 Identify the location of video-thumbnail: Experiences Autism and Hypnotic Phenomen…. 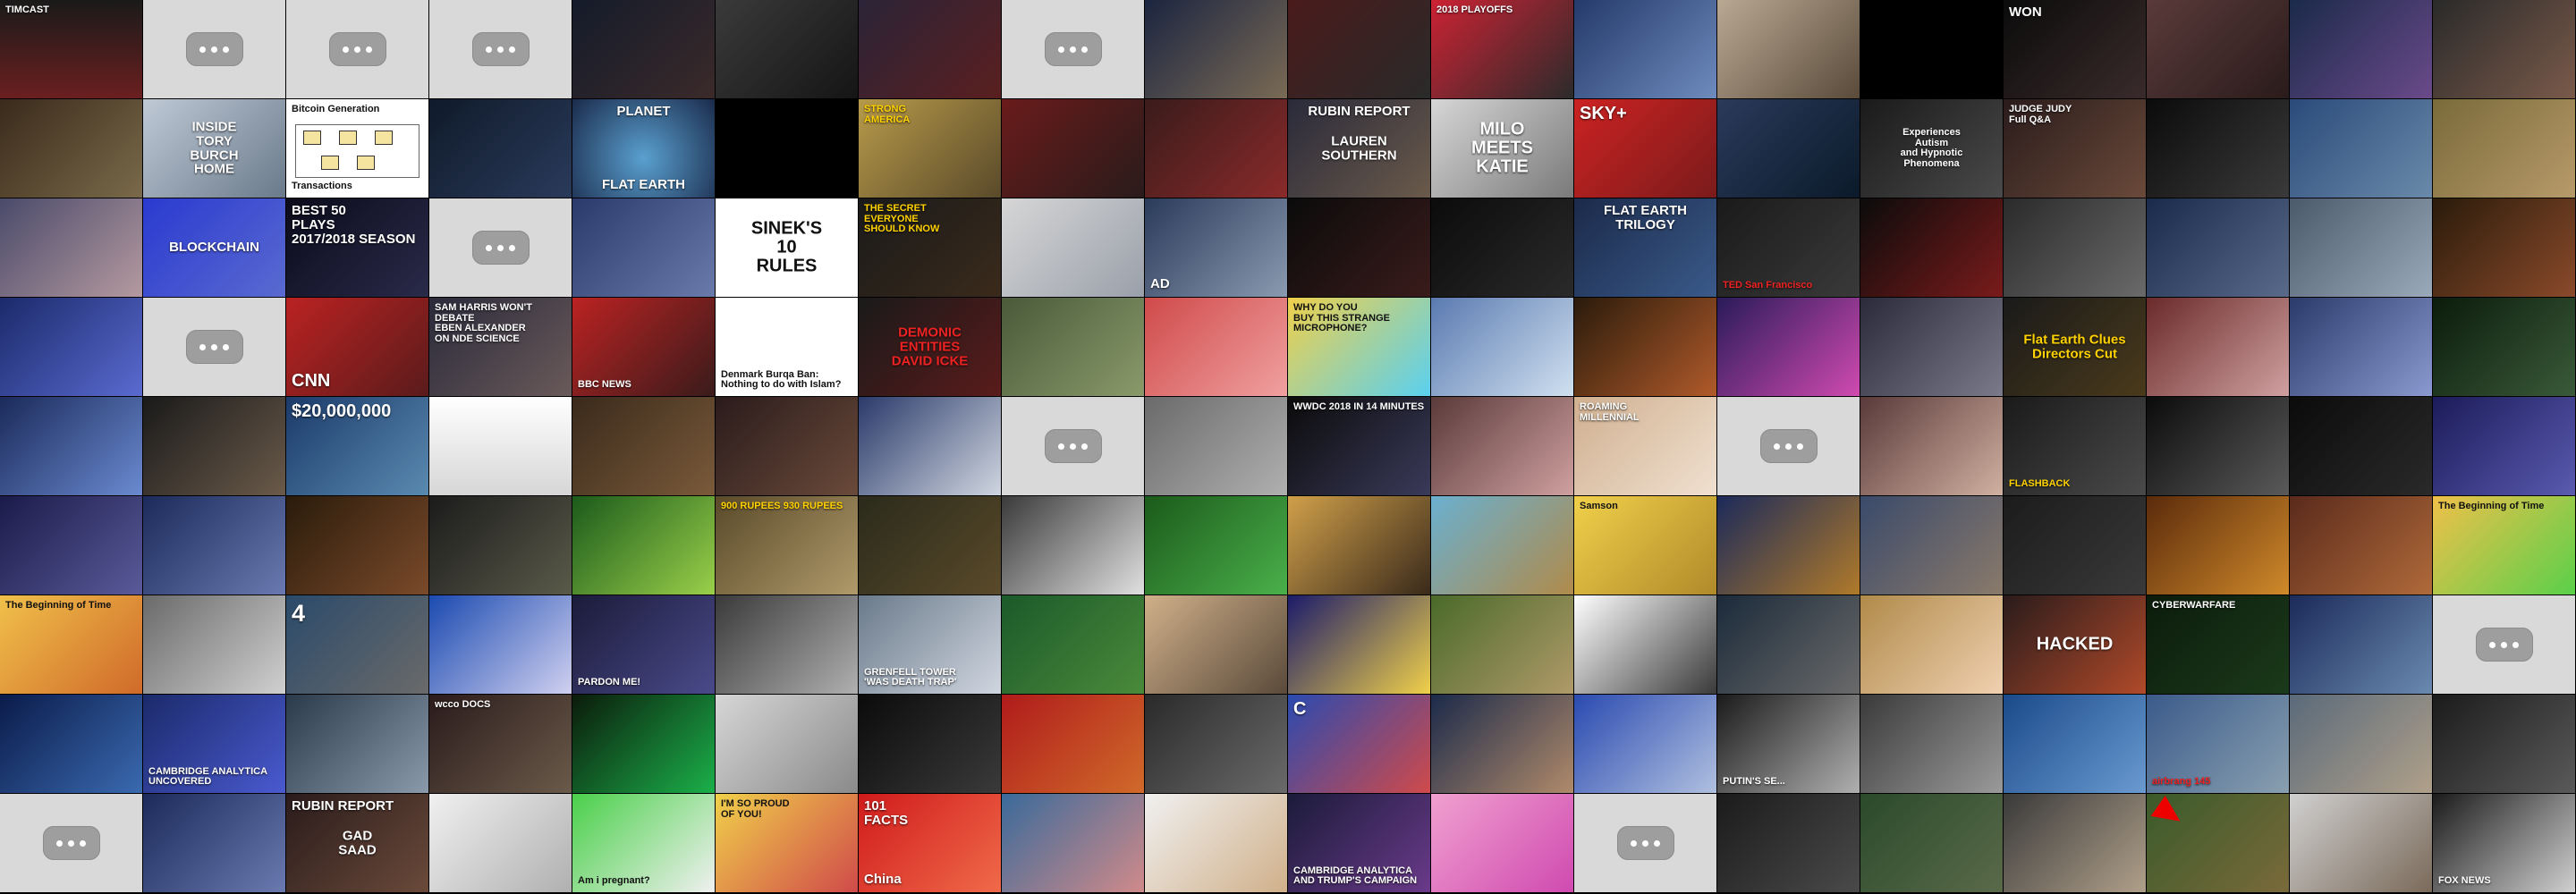
(1932, 149).